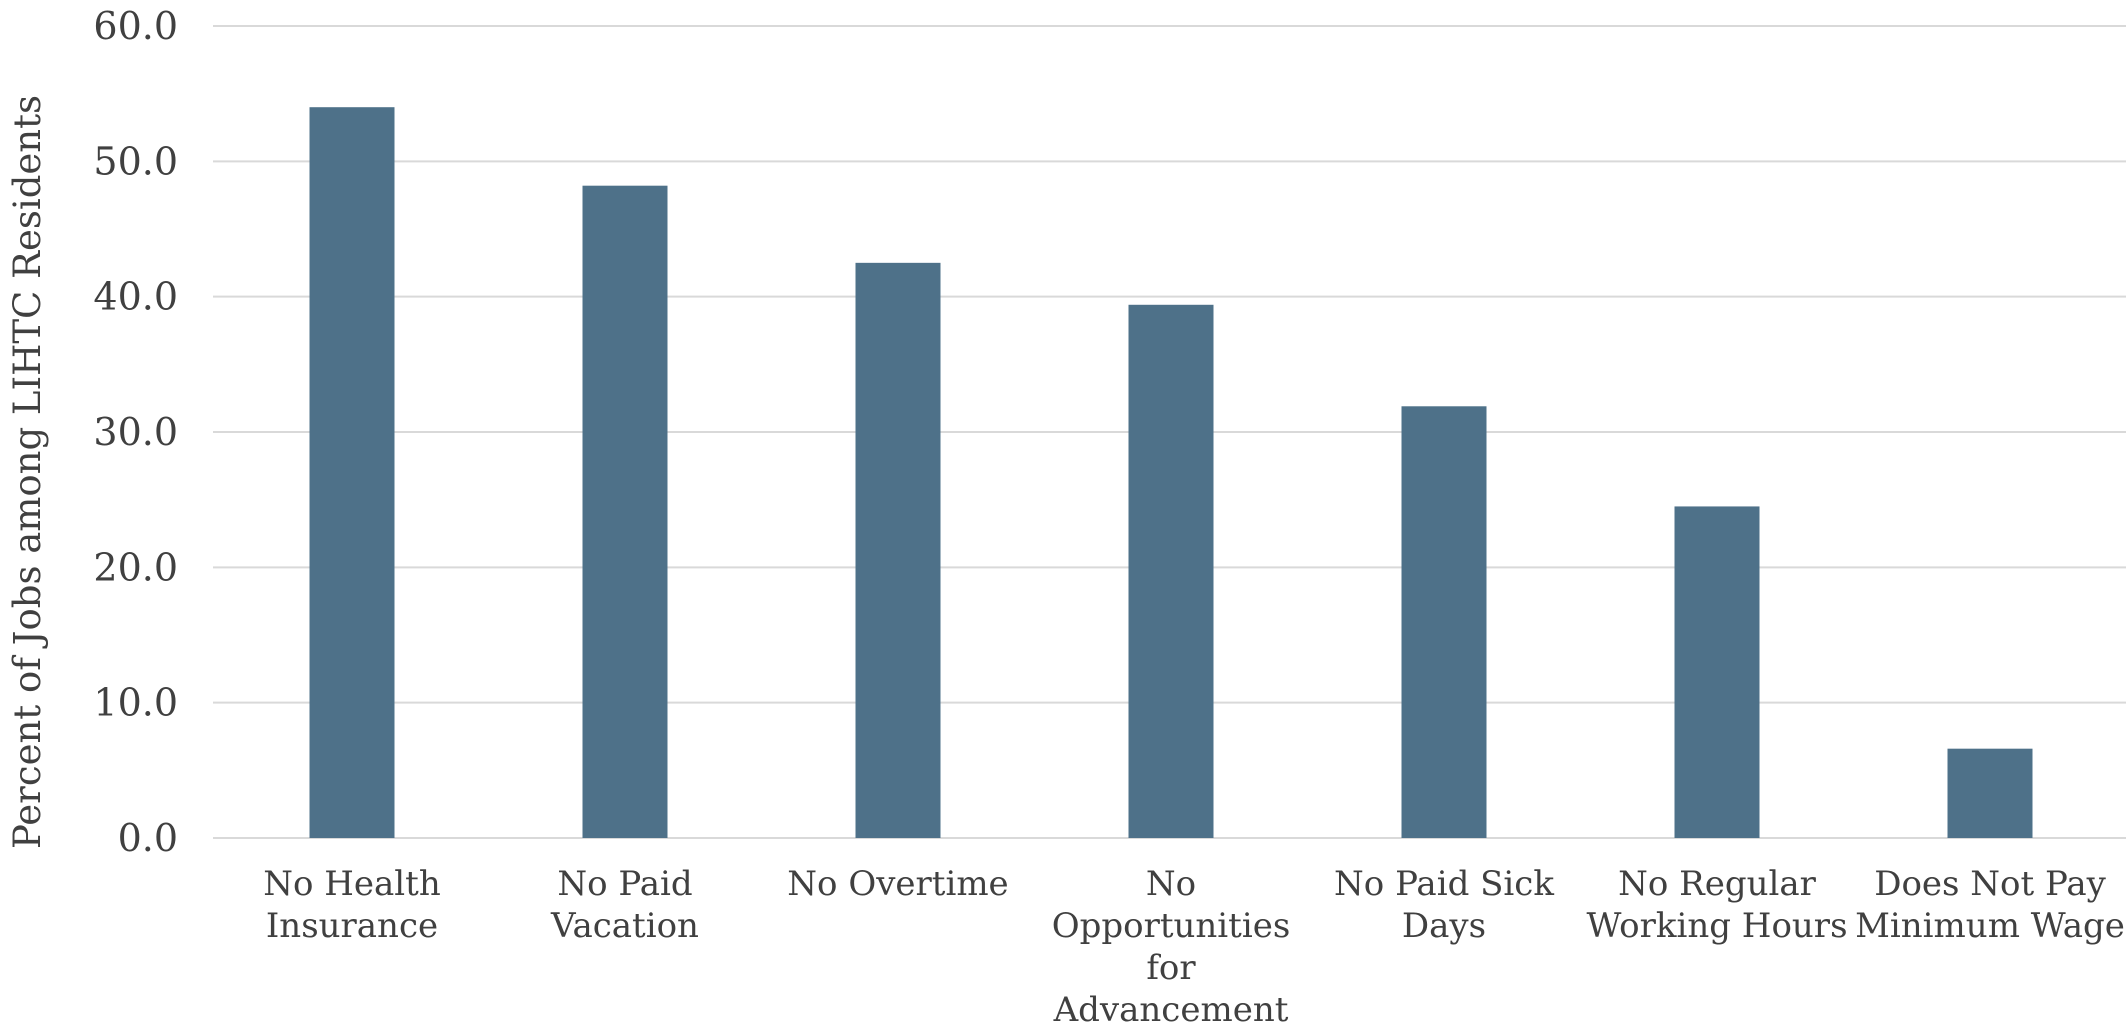  Describe the element at coordinates (624, 926) in the screenshot. I see `x-category-label-line: Vacation` at that location.